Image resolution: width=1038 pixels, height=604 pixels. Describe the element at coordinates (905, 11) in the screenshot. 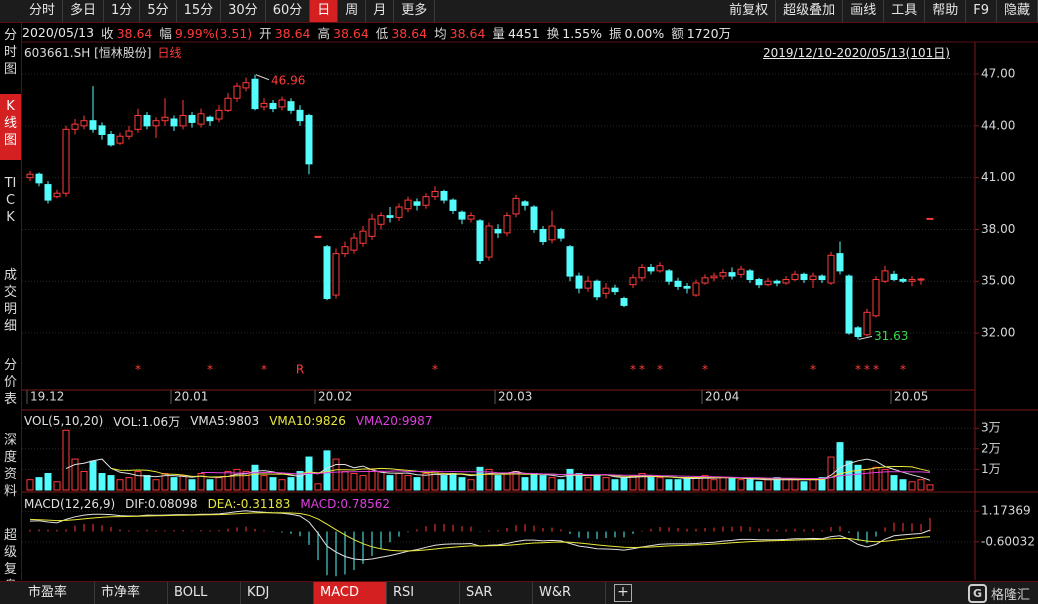

I see `tool-button: 工具` at that location.